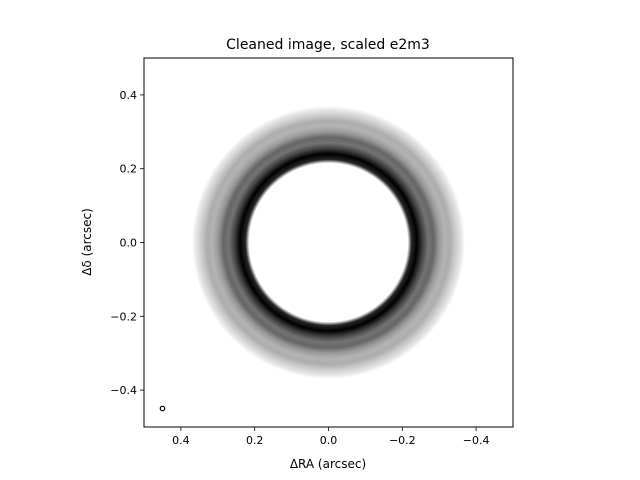  I want to click on y-tick-label: 0.4, so click(129, 95).